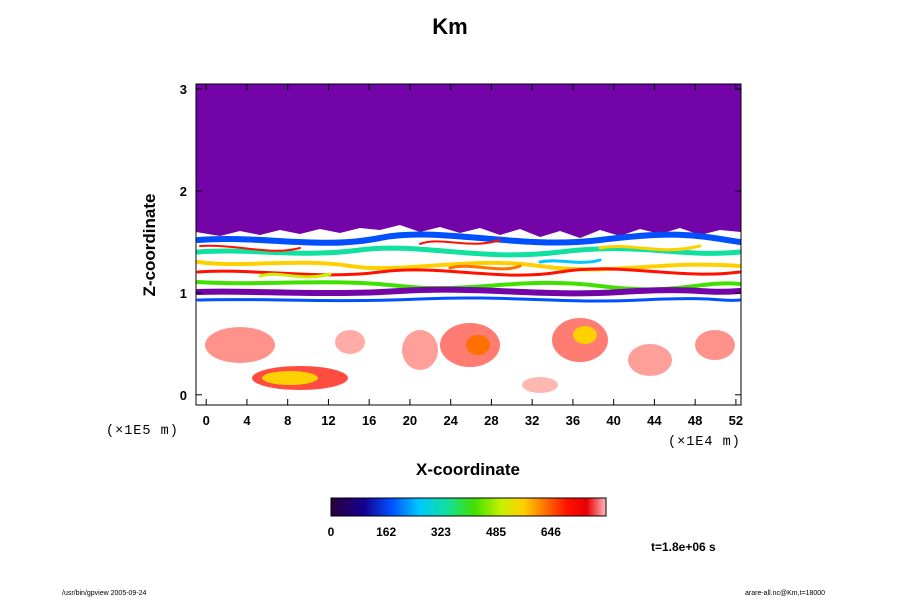 The width and height of the screenshot is (900, 600). I want to click on y-axis-label: Z-coordinate, so click(149, 245).